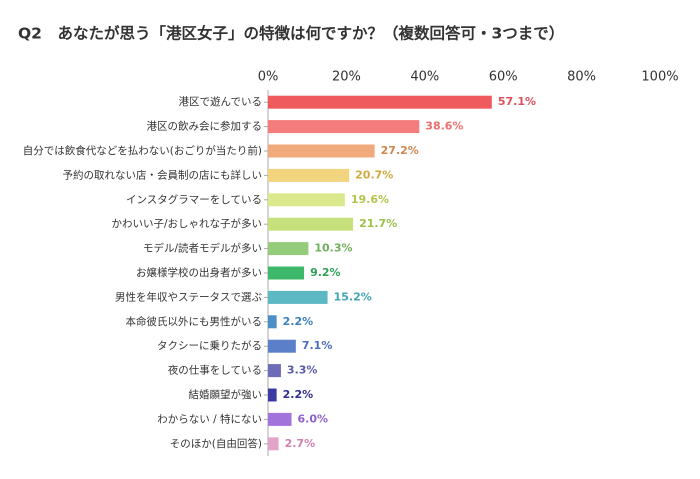  I want to click on value-label: 19.6%, so click(370, 199).